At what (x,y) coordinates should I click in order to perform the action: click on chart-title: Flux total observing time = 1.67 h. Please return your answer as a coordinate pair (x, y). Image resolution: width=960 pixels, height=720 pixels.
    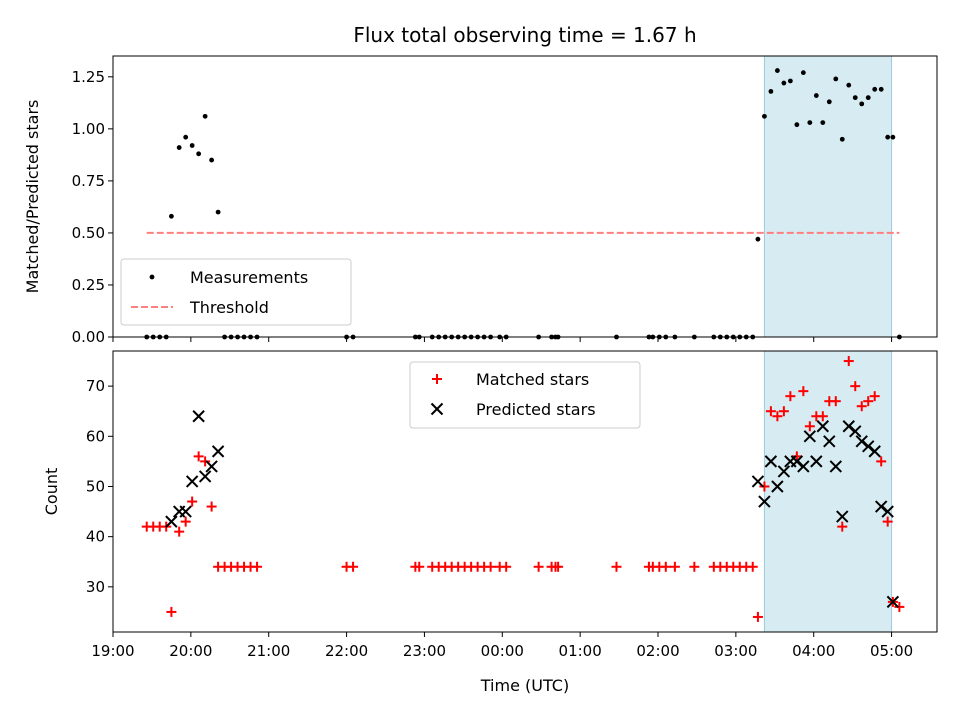
    Looking at the image, I should click on (524, 35).